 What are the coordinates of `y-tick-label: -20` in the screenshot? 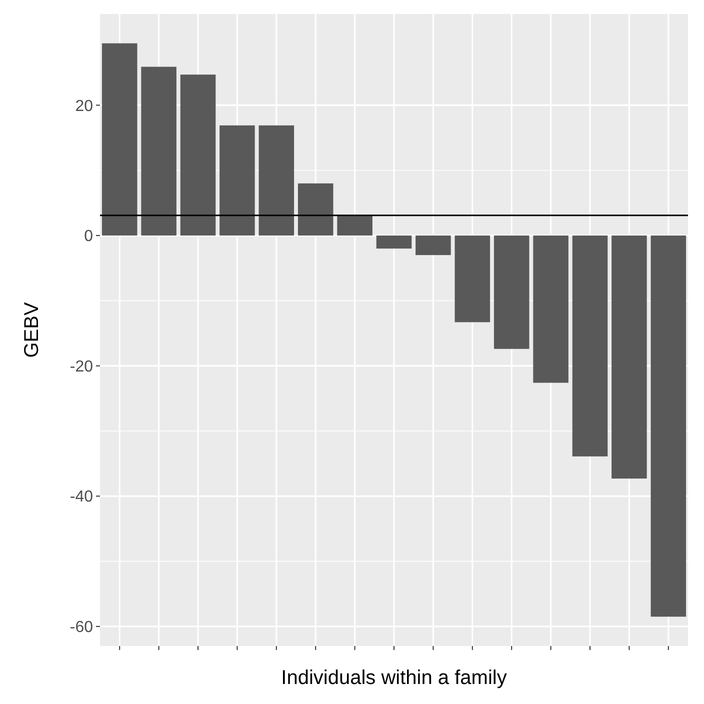 It's located at (82, 367).